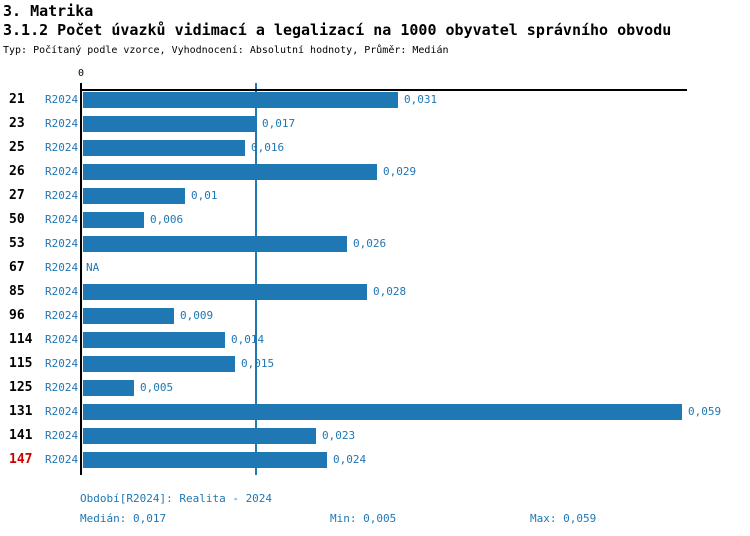  What do you see at coordinates (400, 171) in the screenshot?
I see `bar-value-label: 0,029` at bounding box center [400, 171].